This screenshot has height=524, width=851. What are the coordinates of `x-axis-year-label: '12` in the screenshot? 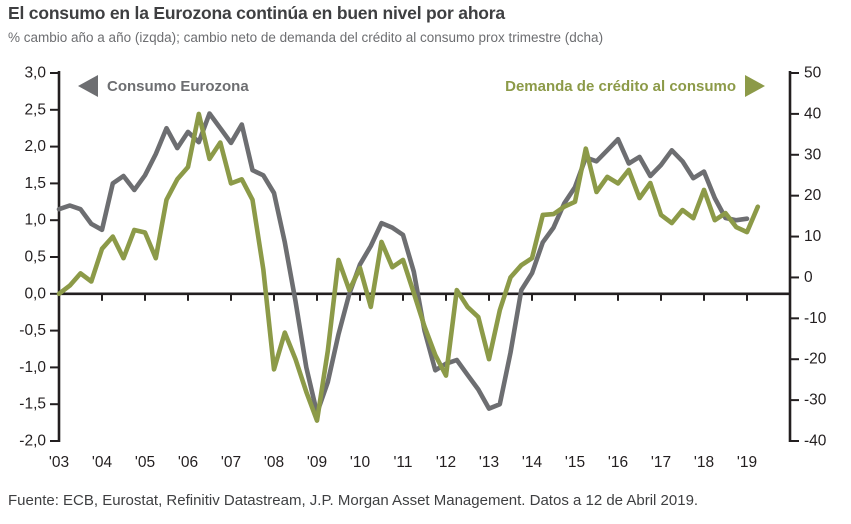 It's located at (446, 462).